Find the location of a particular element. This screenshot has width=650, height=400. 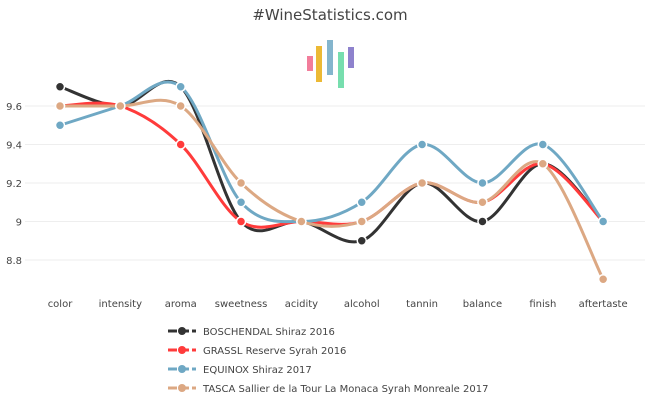

y-tick-label: 8.8 is located at coordinates (14, 261).